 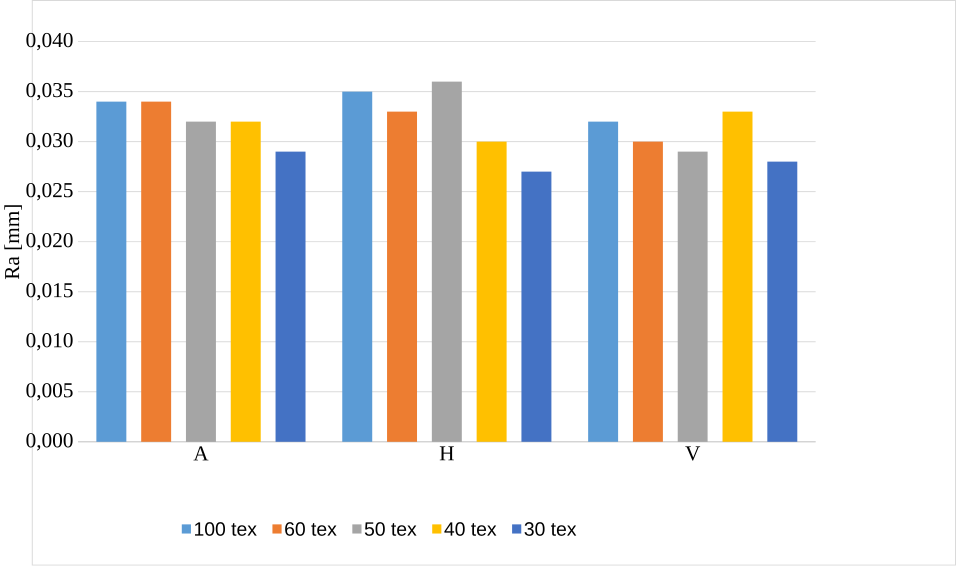 What do you see at coordinates (226, 529) in the screenshot?
I see `legend-label: 100 tex` at bounding box center [226, 529].